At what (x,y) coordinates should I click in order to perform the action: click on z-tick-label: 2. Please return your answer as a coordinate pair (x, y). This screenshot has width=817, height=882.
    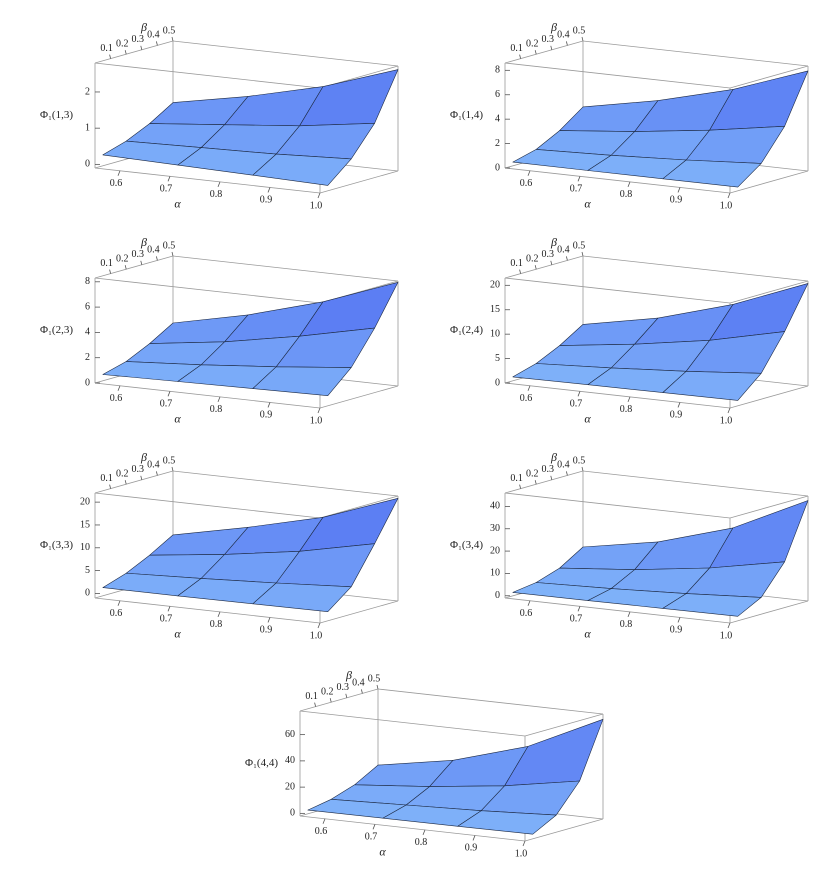
    Looking at the image, I should click on (87, 91).